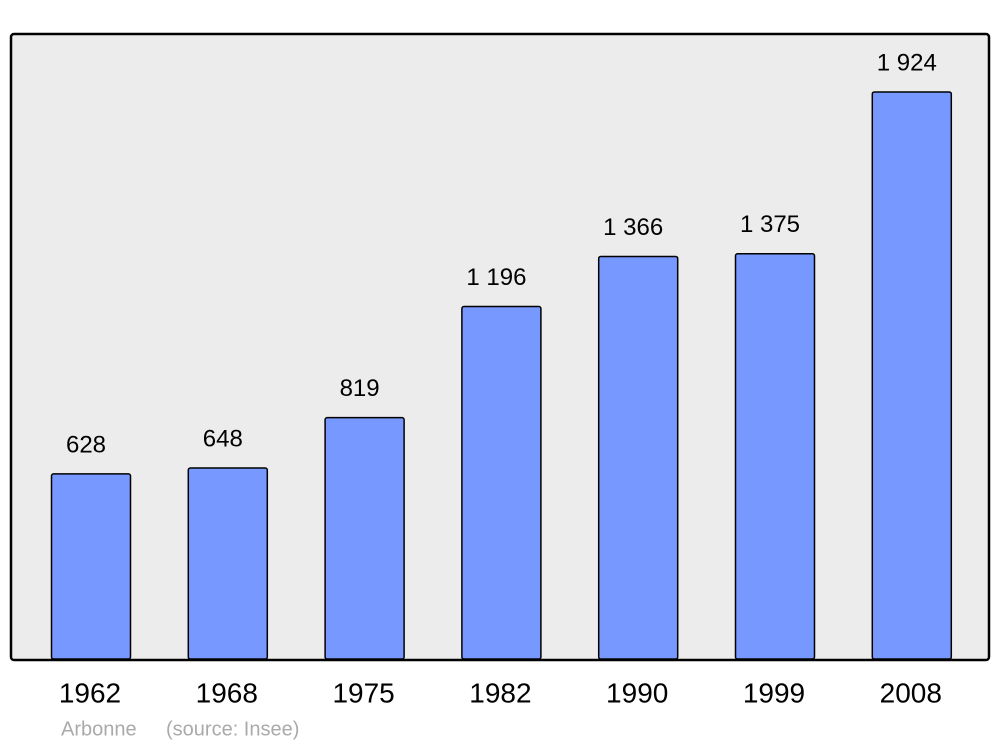  Describe the element at coordinates (360, 388) in the screenshot. I see `value-label: 819` at that location.